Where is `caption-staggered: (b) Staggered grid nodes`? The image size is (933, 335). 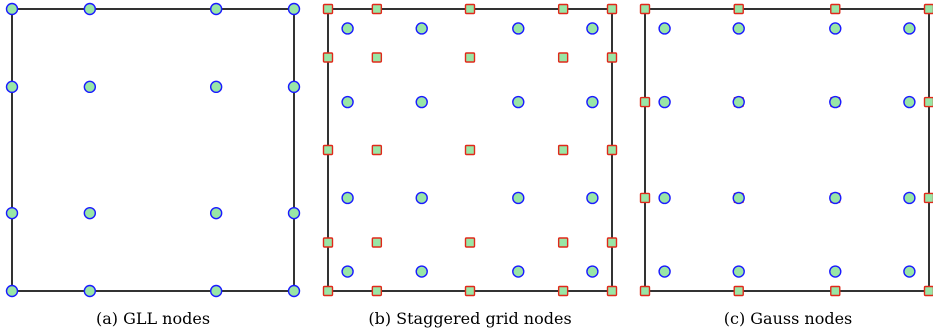 caption-staggered: (b) Staggered grid nodes is located at coordinates (470, 318).